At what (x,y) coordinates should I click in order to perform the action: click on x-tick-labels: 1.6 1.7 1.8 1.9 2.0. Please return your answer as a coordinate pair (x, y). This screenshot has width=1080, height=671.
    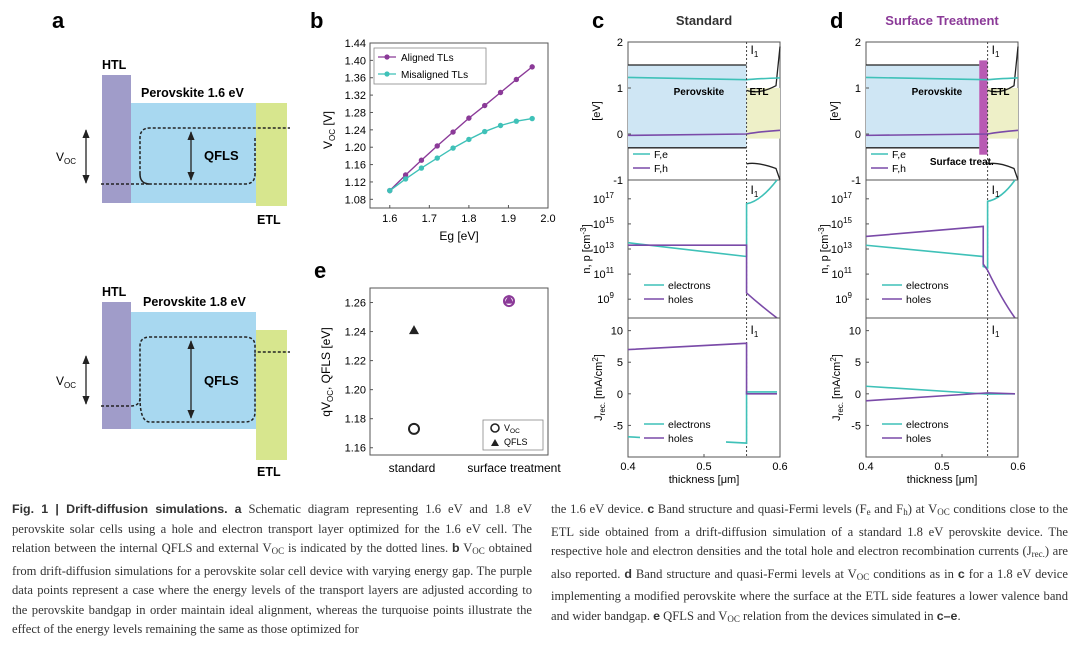
    Looking at the image, I should click on (469, 215).